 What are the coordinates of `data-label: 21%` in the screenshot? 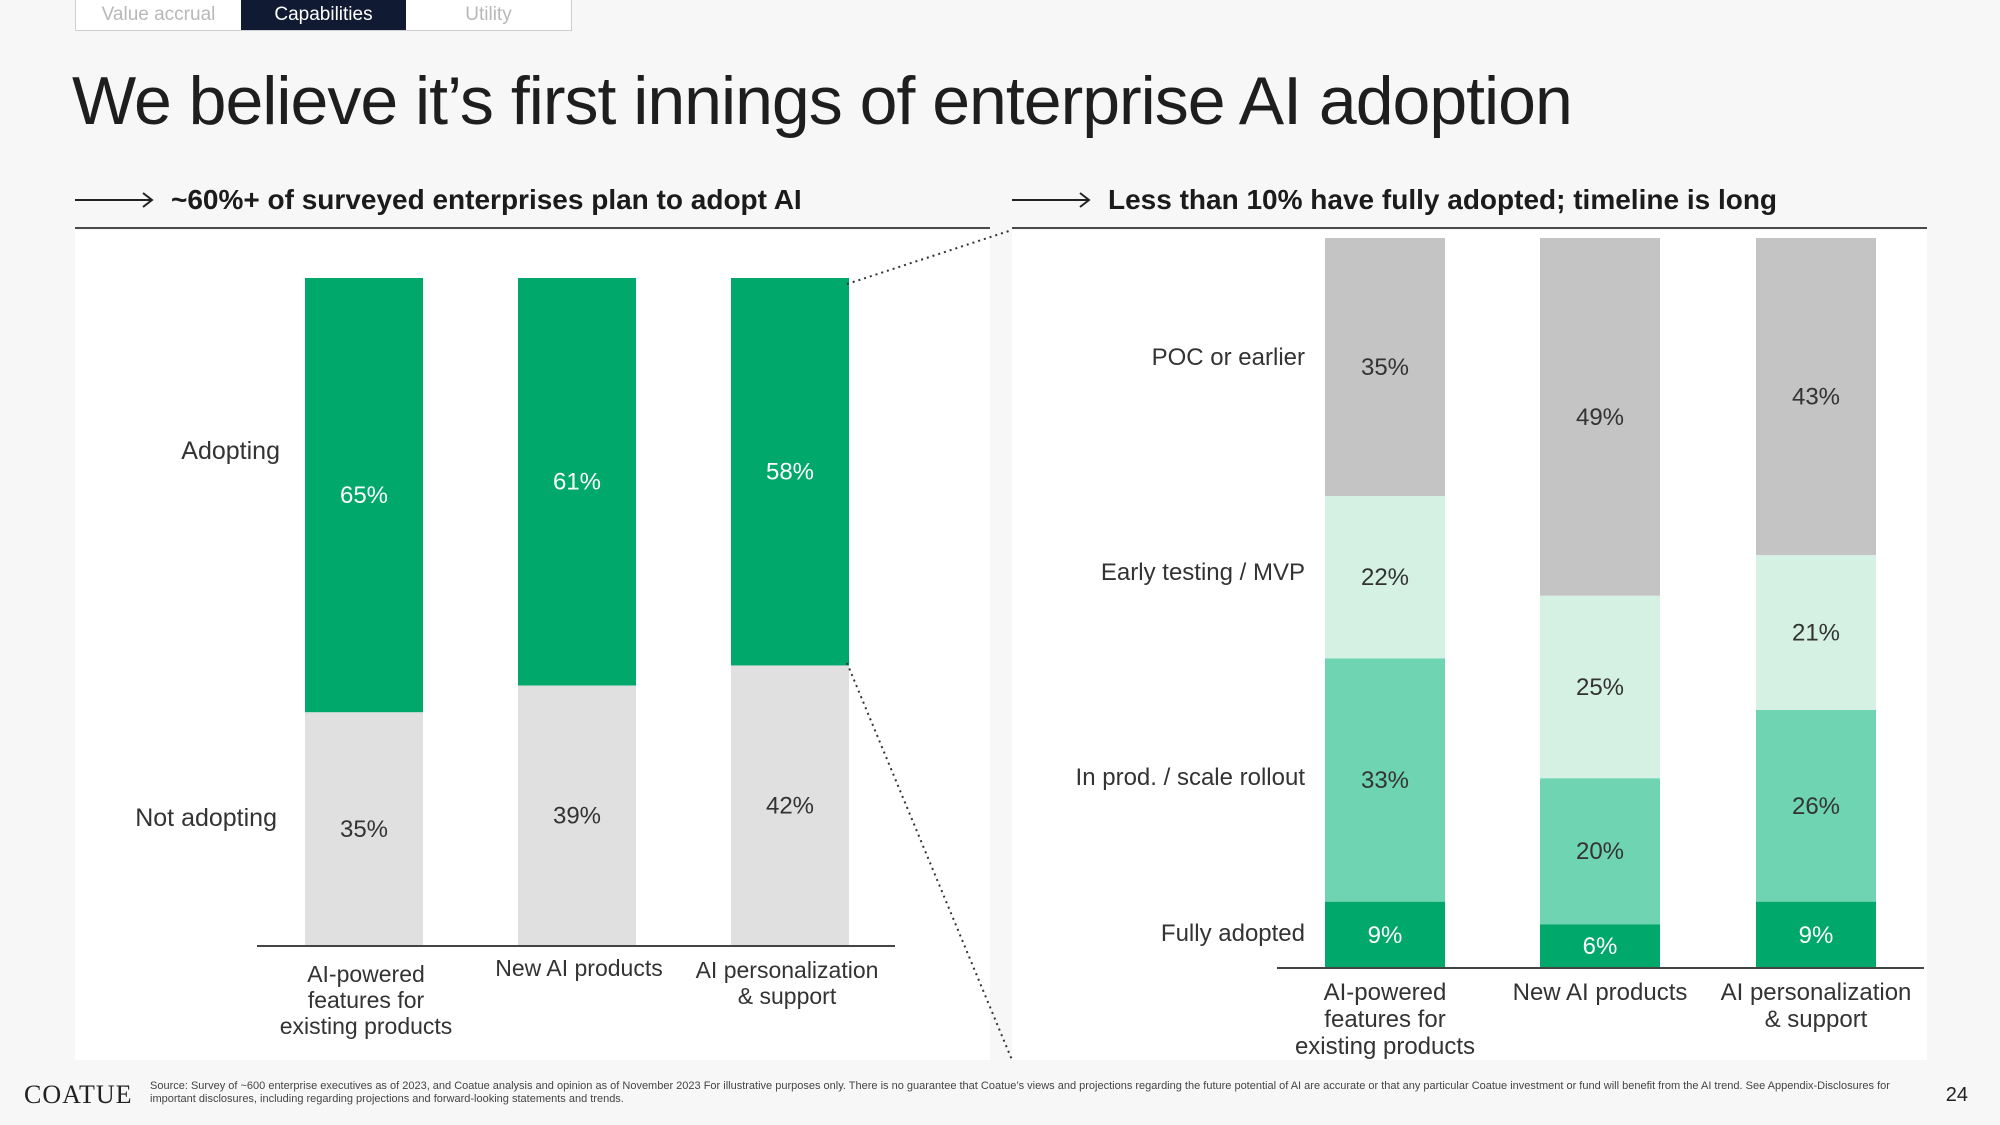 It's located at (1816, 632).